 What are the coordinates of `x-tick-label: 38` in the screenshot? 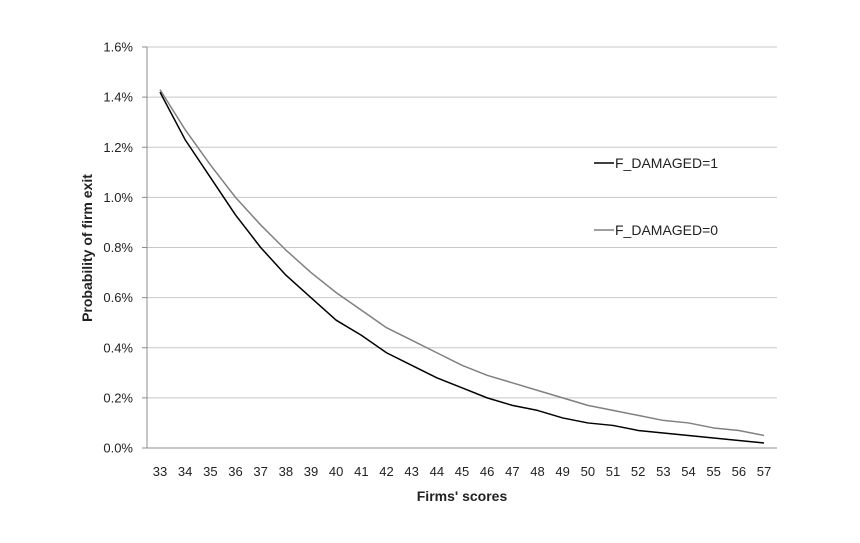 It's located at (286, 471).